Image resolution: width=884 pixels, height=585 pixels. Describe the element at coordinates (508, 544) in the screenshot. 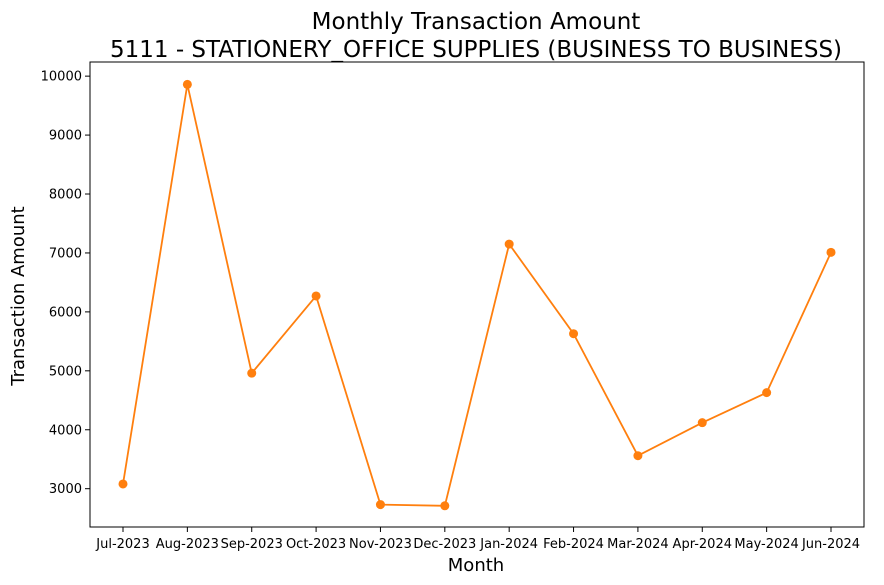

I see `x-tick-label: Jan-2024` at that location.